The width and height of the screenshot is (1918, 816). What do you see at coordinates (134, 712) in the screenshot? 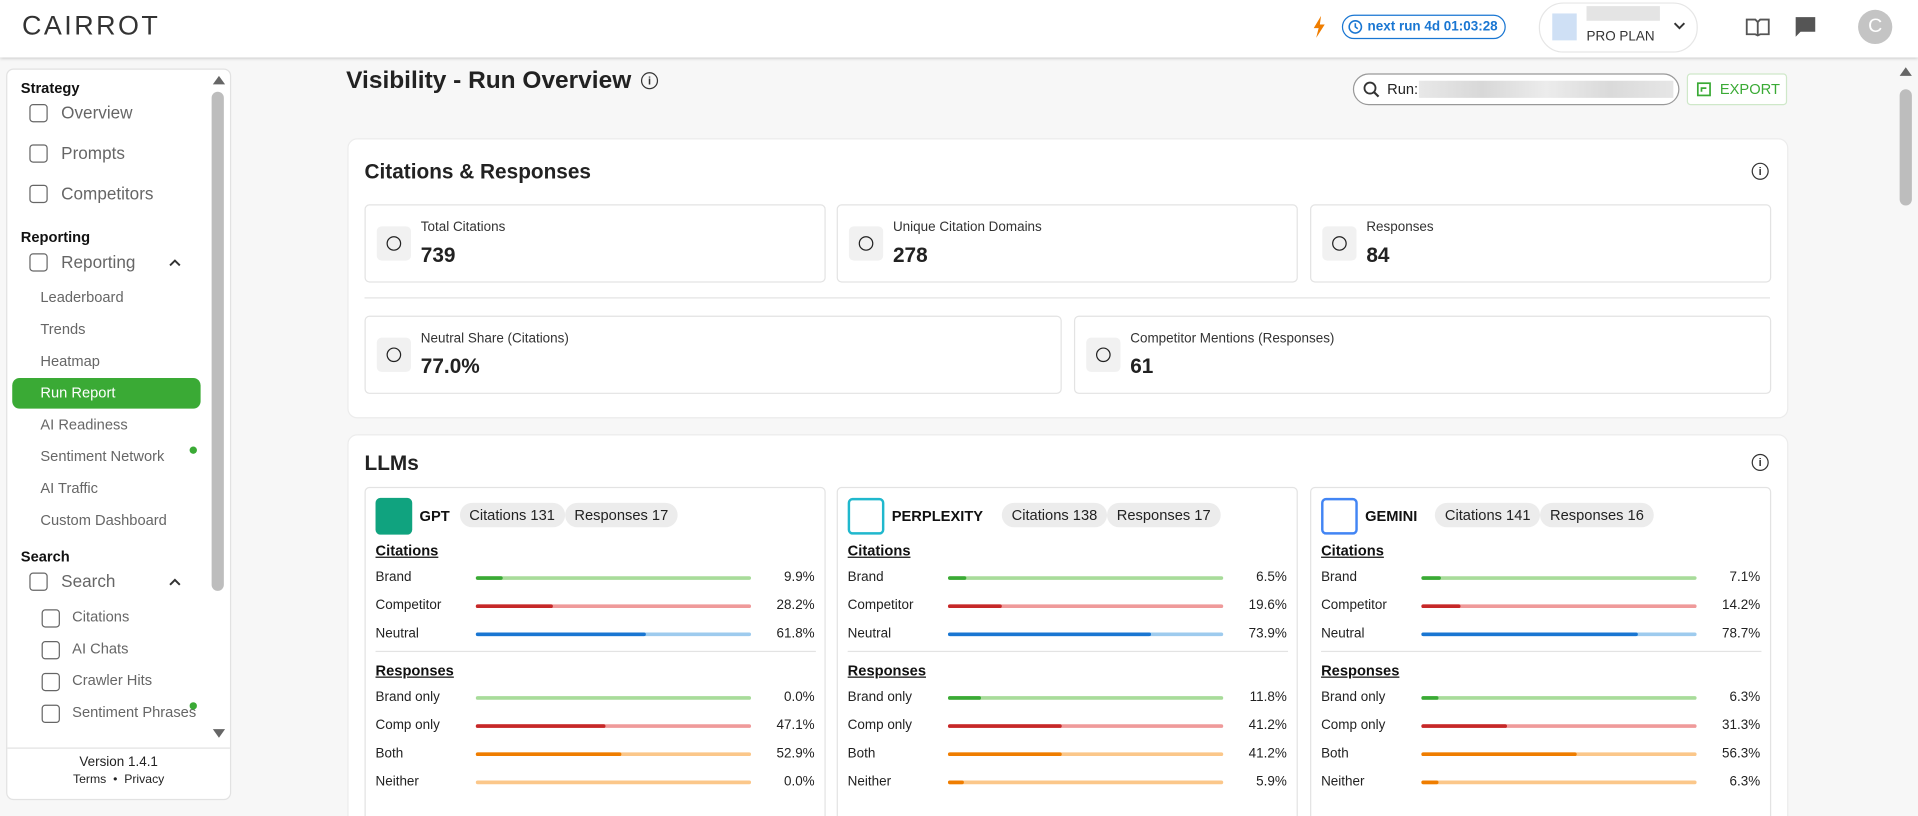
I see `nav-subitem: Sentiment Phrases` at bounding box center [134, 712].